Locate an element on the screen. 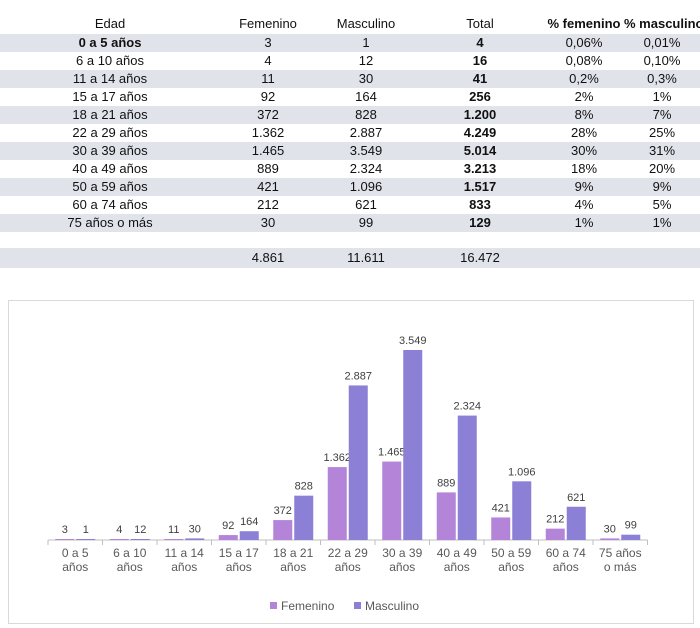 Image resolution: width=700 pixels, height=628 pixels. cell-total: 256 is located at coordinates (480, 96).